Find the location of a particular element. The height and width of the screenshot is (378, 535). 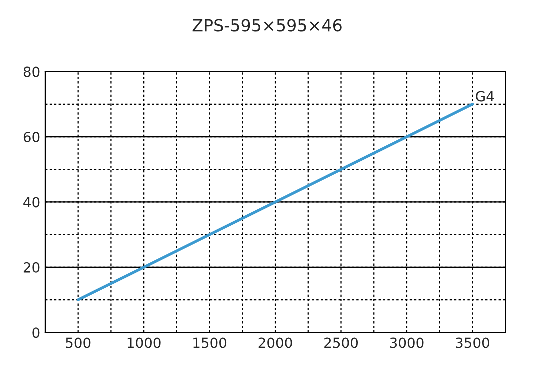

x-tick-label: 3500 is located at coordinates (473, 343).